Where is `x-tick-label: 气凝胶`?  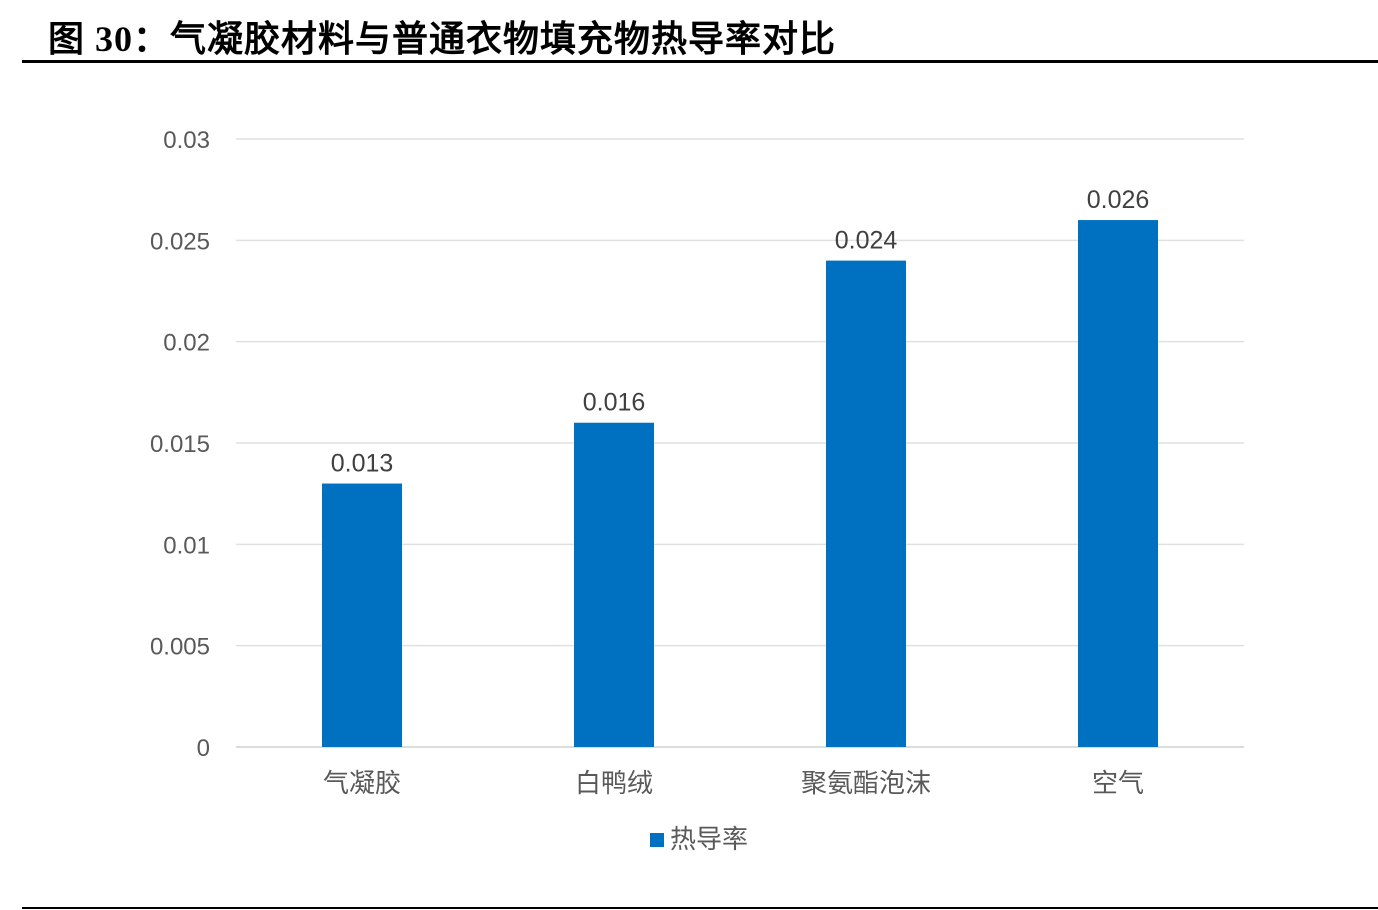
x-tick-label: 气凝胶 is located at coordinates (362, 783).